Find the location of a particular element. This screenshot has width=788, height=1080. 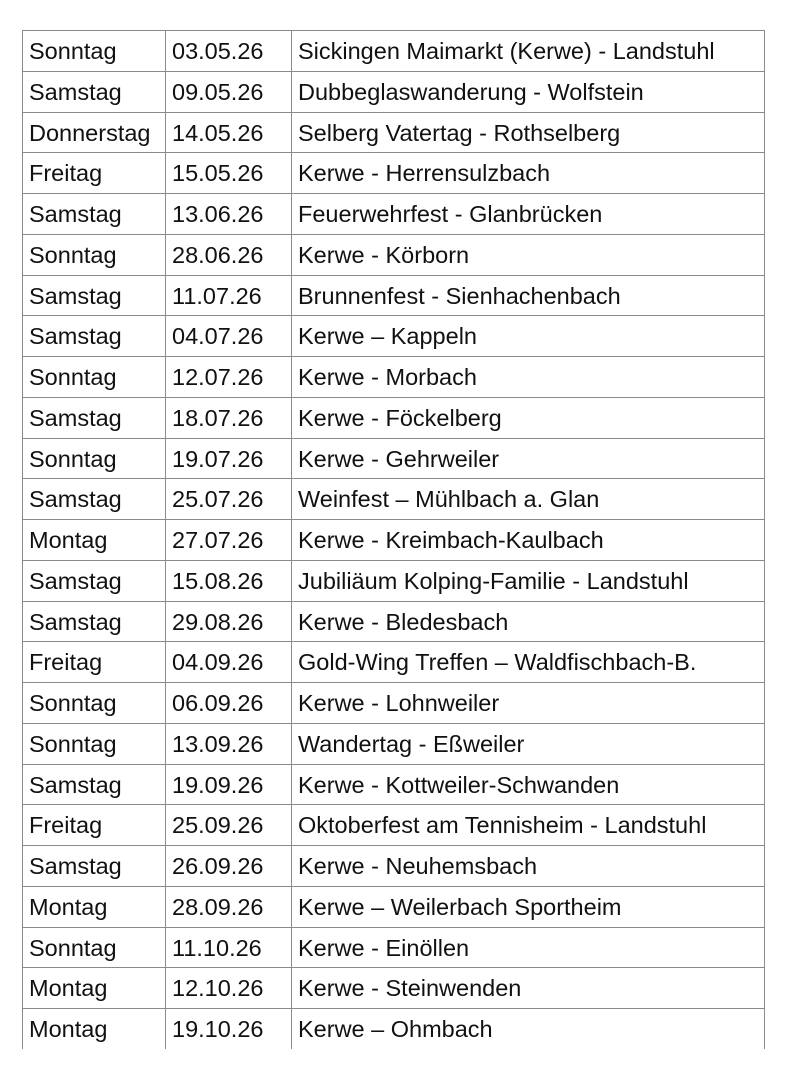

table-row: Sonntag 13.09.26 Wandertag - Eßweiler is located at coordinates (393, 744).